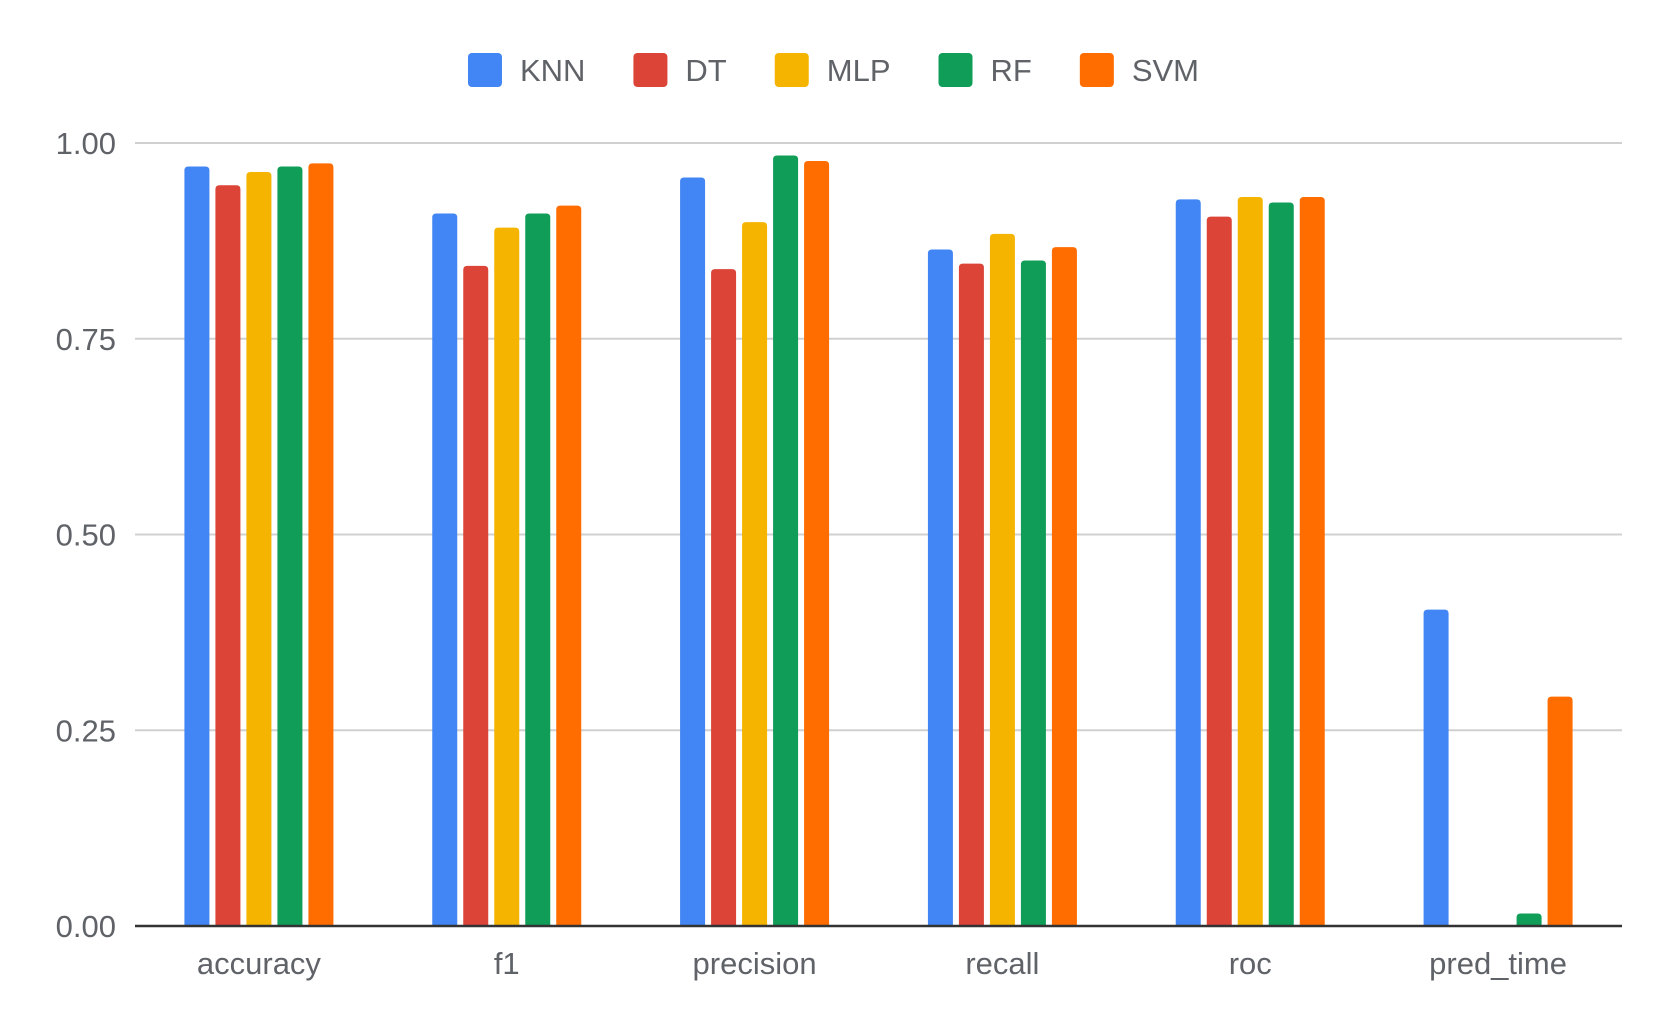 The width and height of the screenshot is (1667, 1031). Describe the element at coordinates (1560, 811) in the screenshot. I see `bar-svm-pred-time` at that location.